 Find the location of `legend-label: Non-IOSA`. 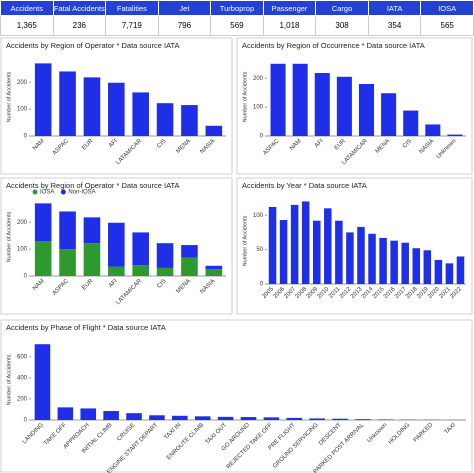

legend-label: Non-IOSA is located at coordinates (81, 193).